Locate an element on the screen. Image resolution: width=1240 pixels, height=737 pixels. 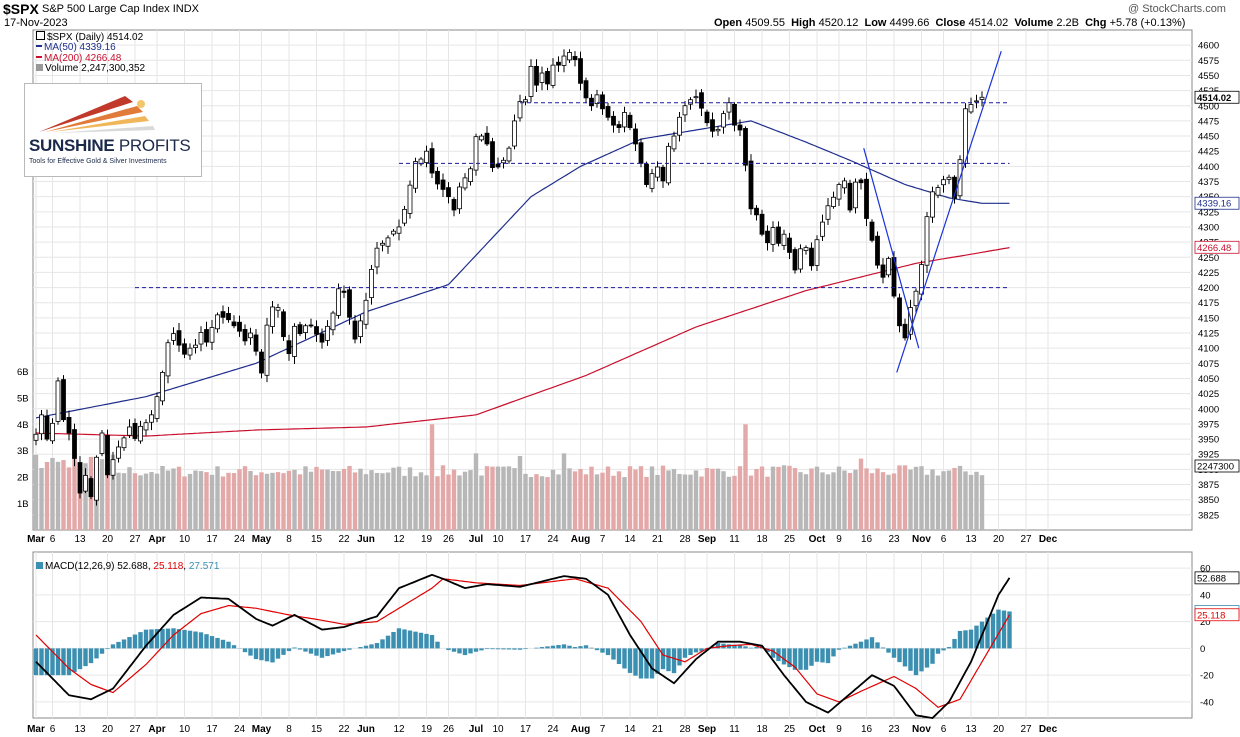
y-tick-label: 4425 is located at coordinates (1208, 152).